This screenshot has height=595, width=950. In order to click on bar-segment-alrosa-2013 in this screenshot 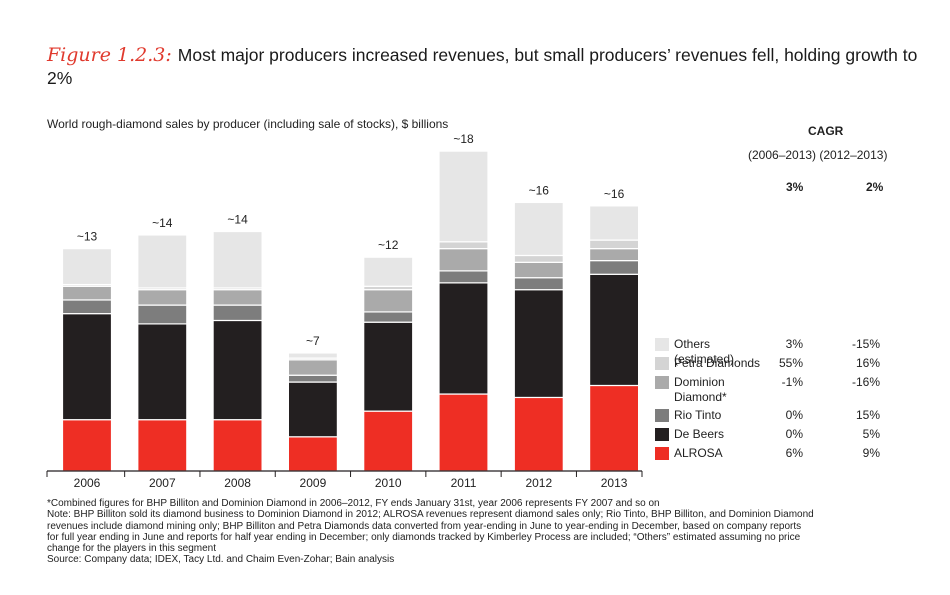, I will do `click(614, 428)`.